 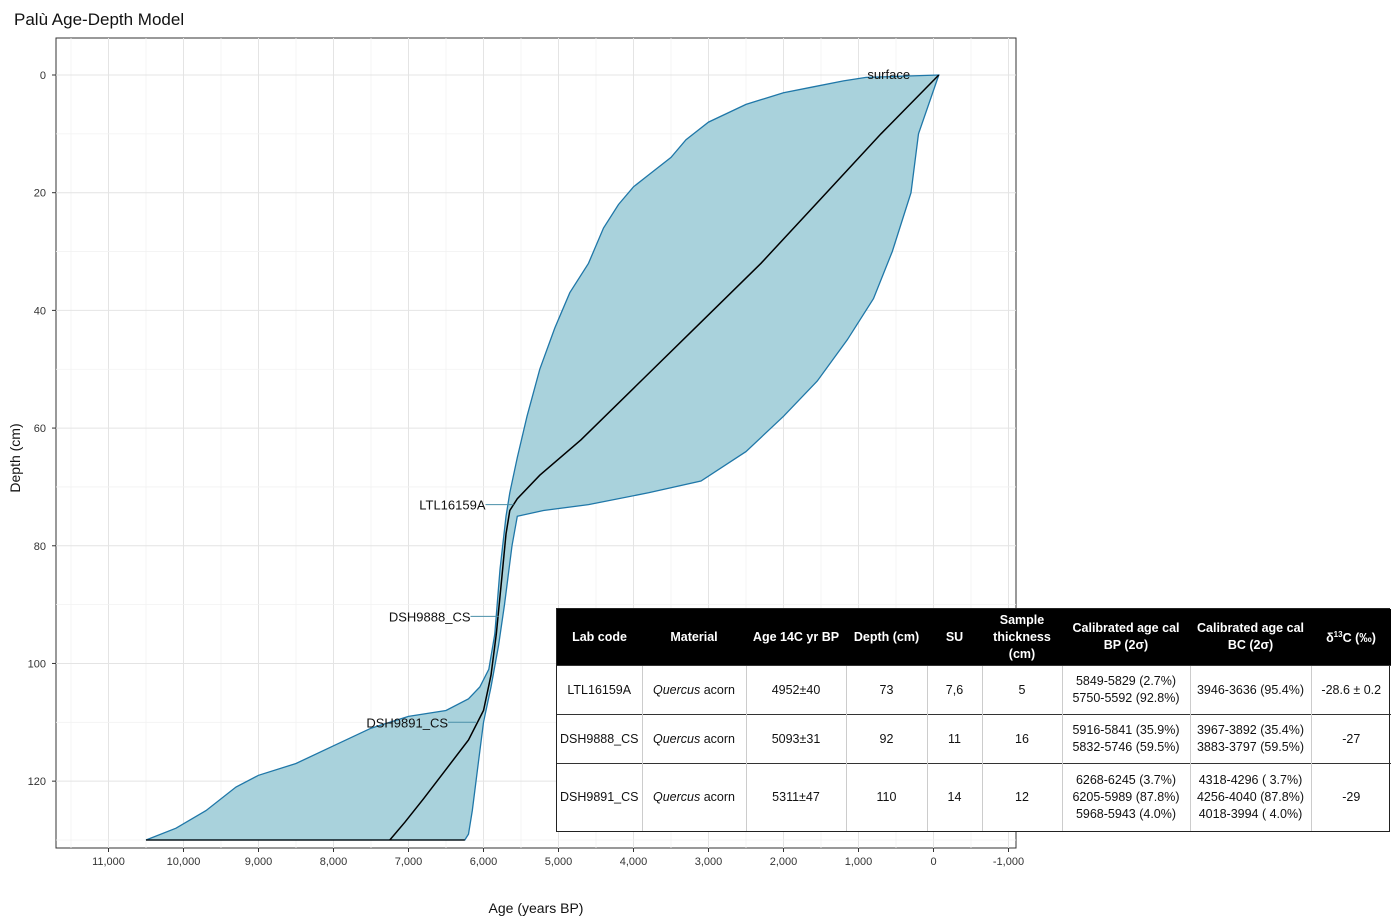 What do you see at coordinates (795, 690) in the screenshot?
I see `cell-age14c: 4952±40` at bounding box center [795, 690].